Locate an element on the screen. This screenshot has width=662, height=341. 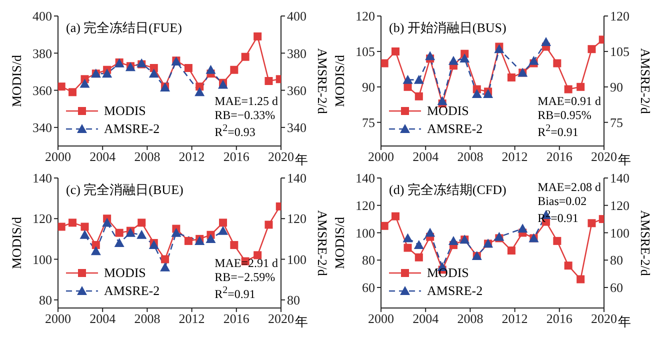
annotation: R$^{2}$=0.93 is located at coordinates (235, 130).